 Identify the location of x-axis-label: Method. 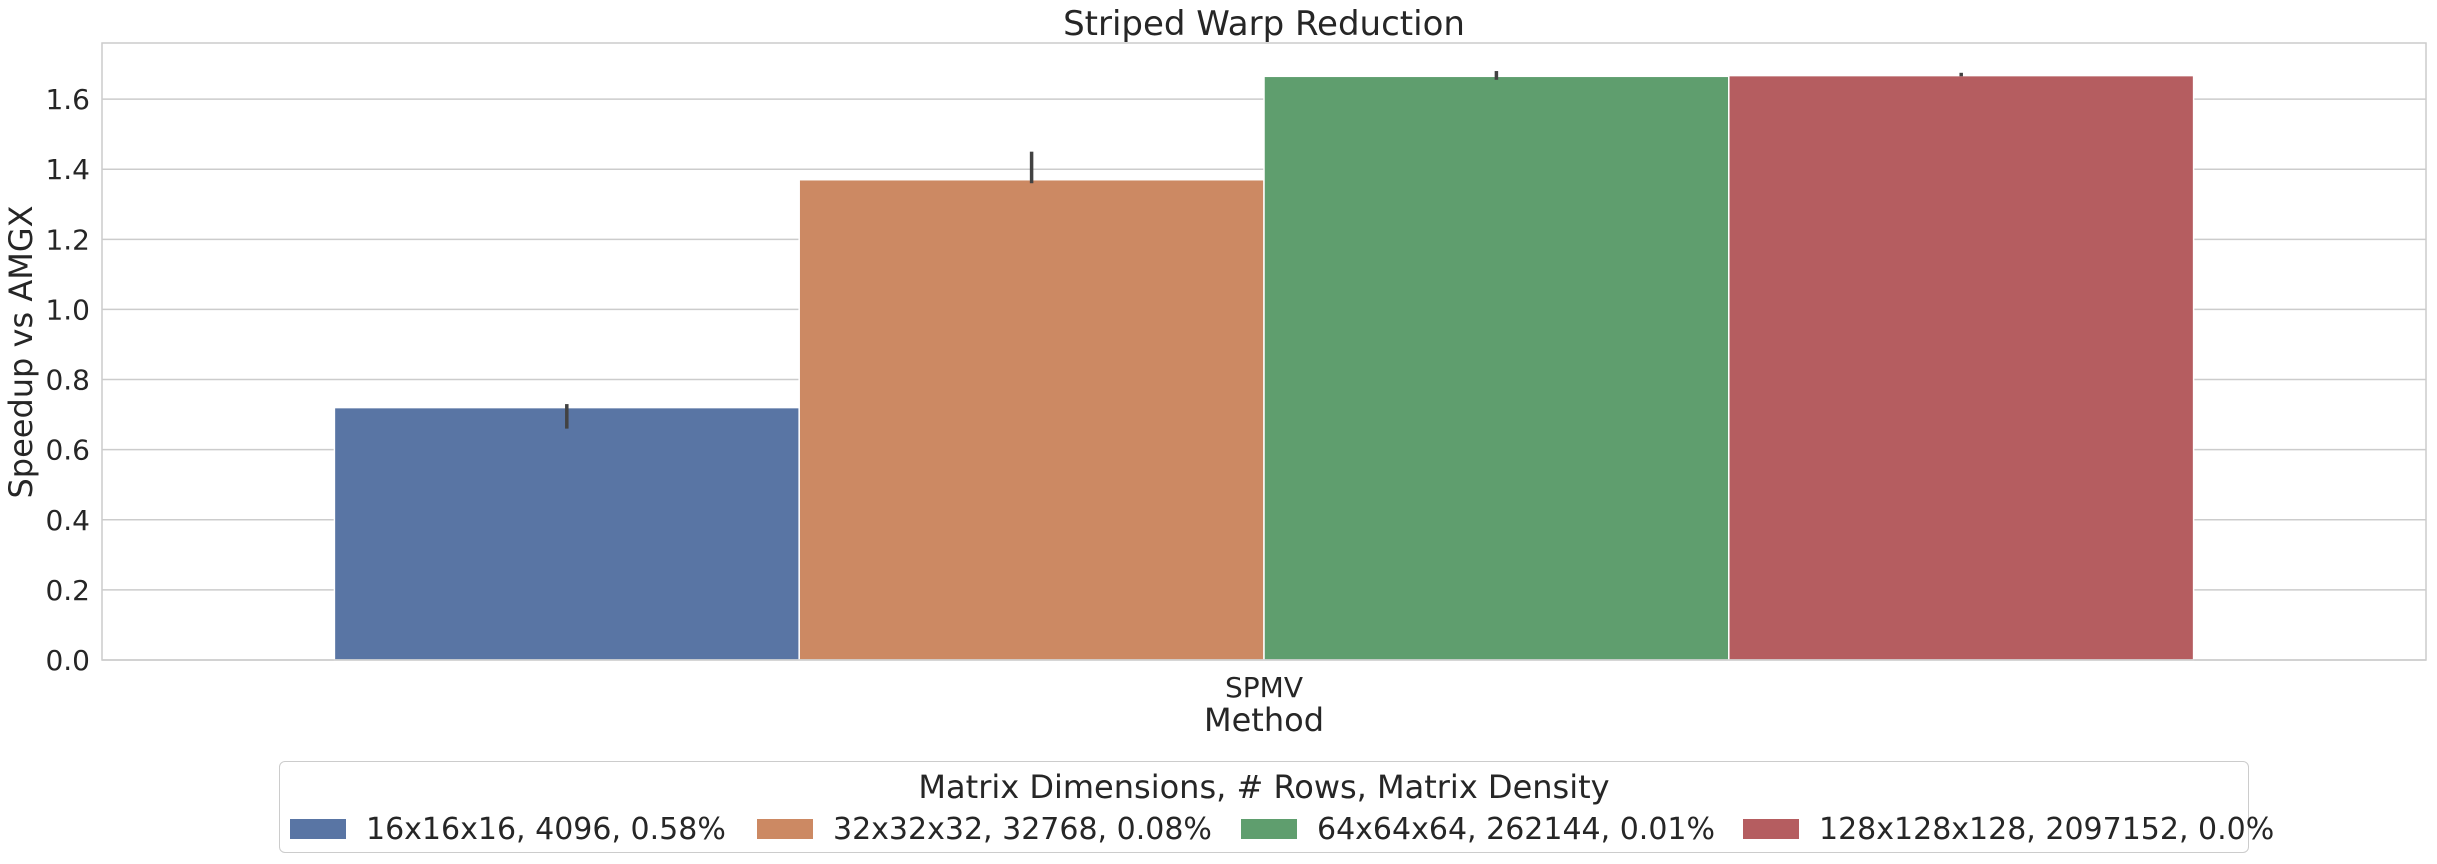
(1264, 720).